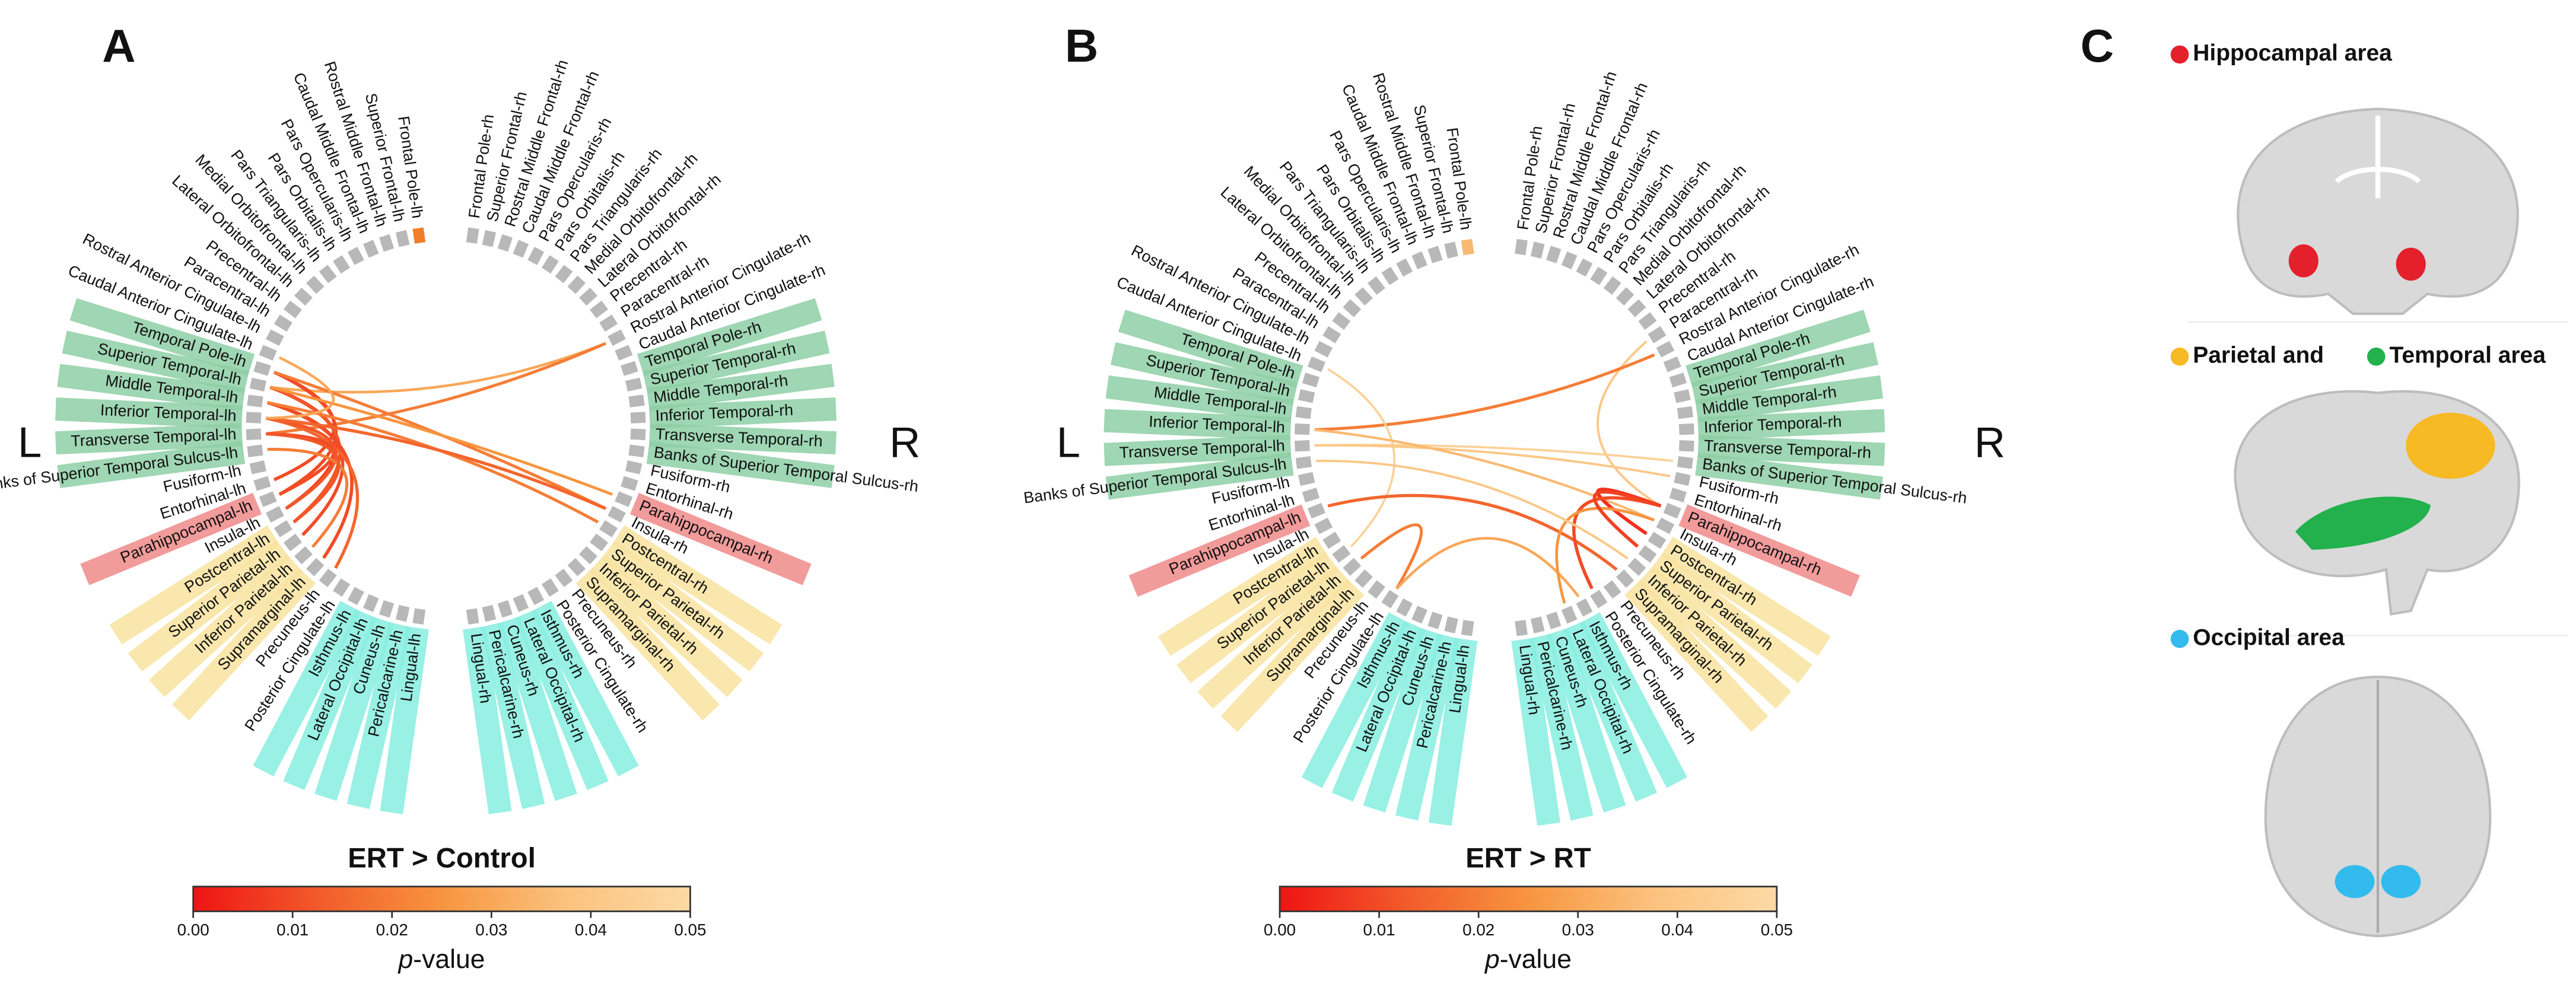 This screenshot has height=984, width=2576. What do you see at coordinates (2376, 356) in the screenshot?
I see `legend-dot` at bounding box center [2376, 356].